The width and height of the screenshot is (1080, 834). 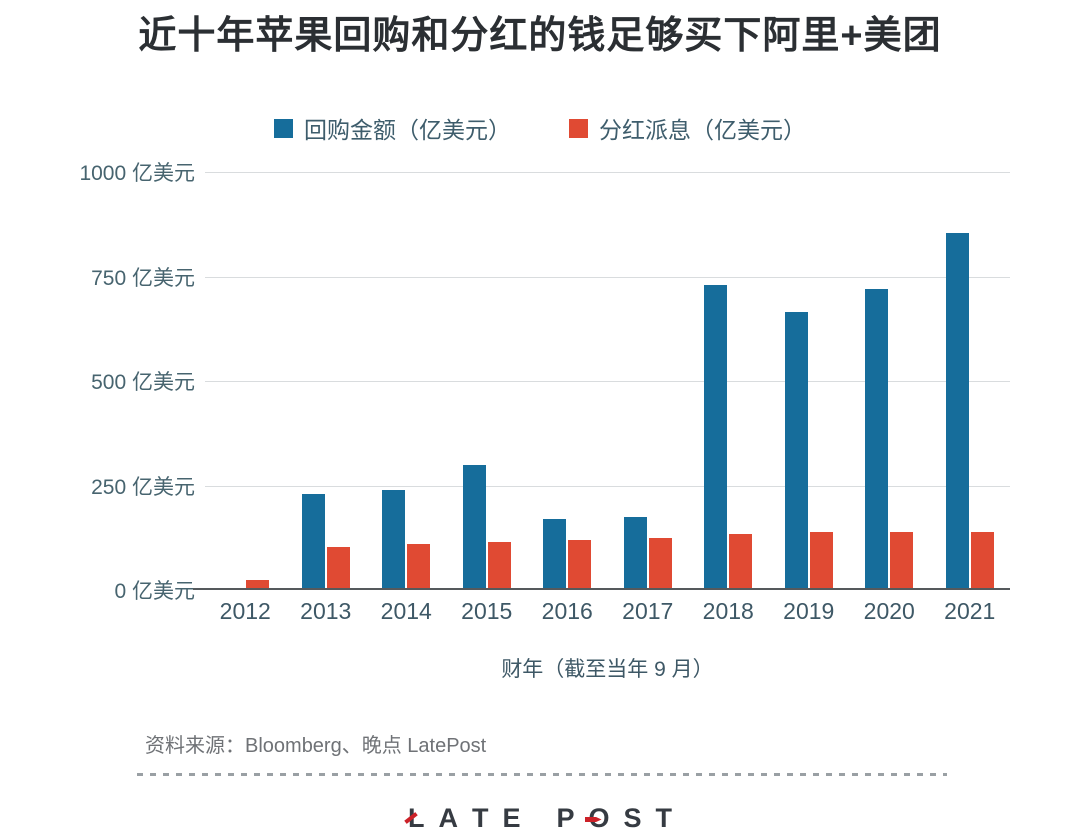 What do you see at coordinates (809, 611) in the screenshot?
I see `x-tick-label-2019: 2019` at bounding box center [809, 611].